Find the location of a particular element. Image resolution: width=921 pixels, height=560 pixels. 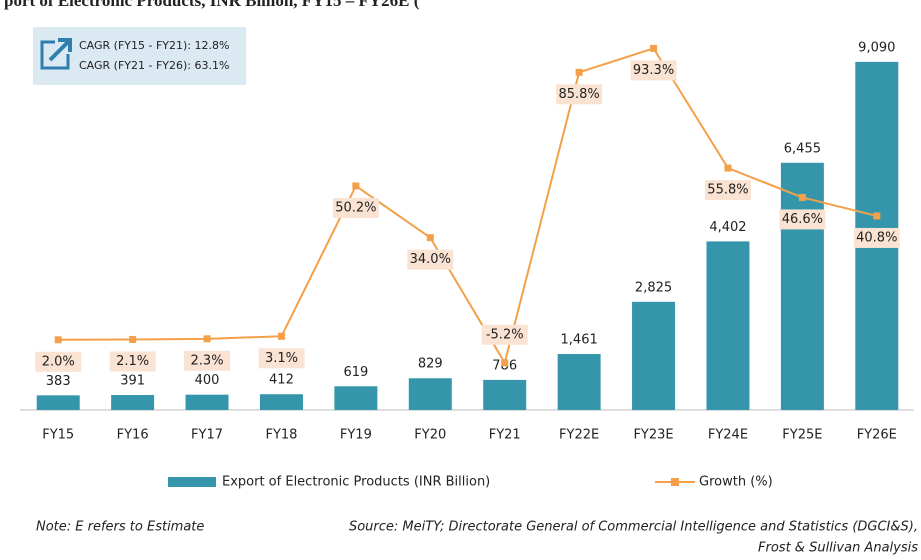

x-tick-label: FY26E is located at coordinates (877, 435).